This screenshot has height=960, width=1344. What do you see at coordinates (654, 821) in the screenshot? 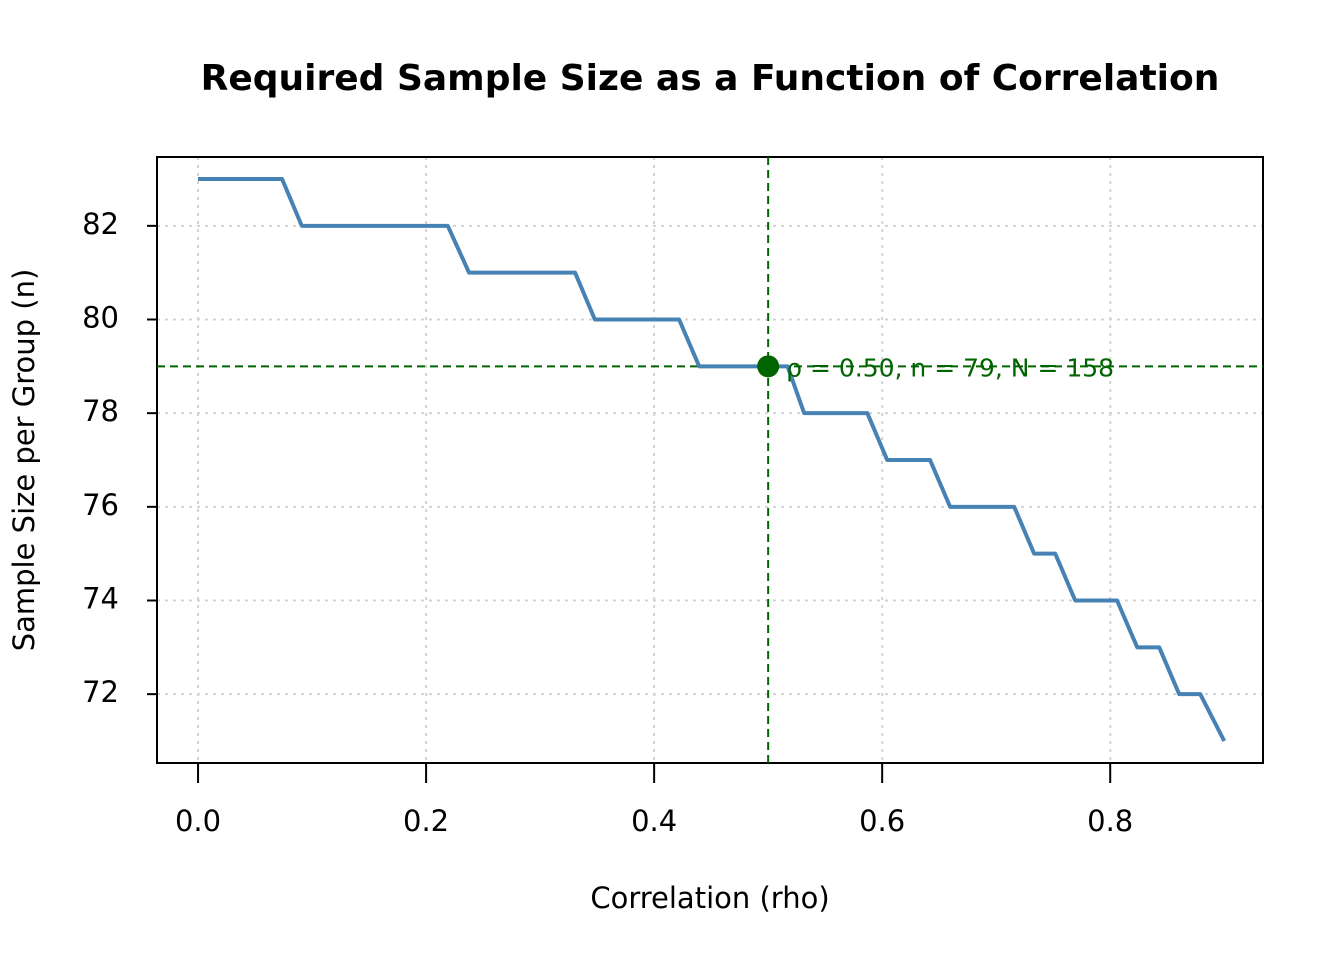
I see `x-tick-label: 0.4` at bounding box center [654, 821].